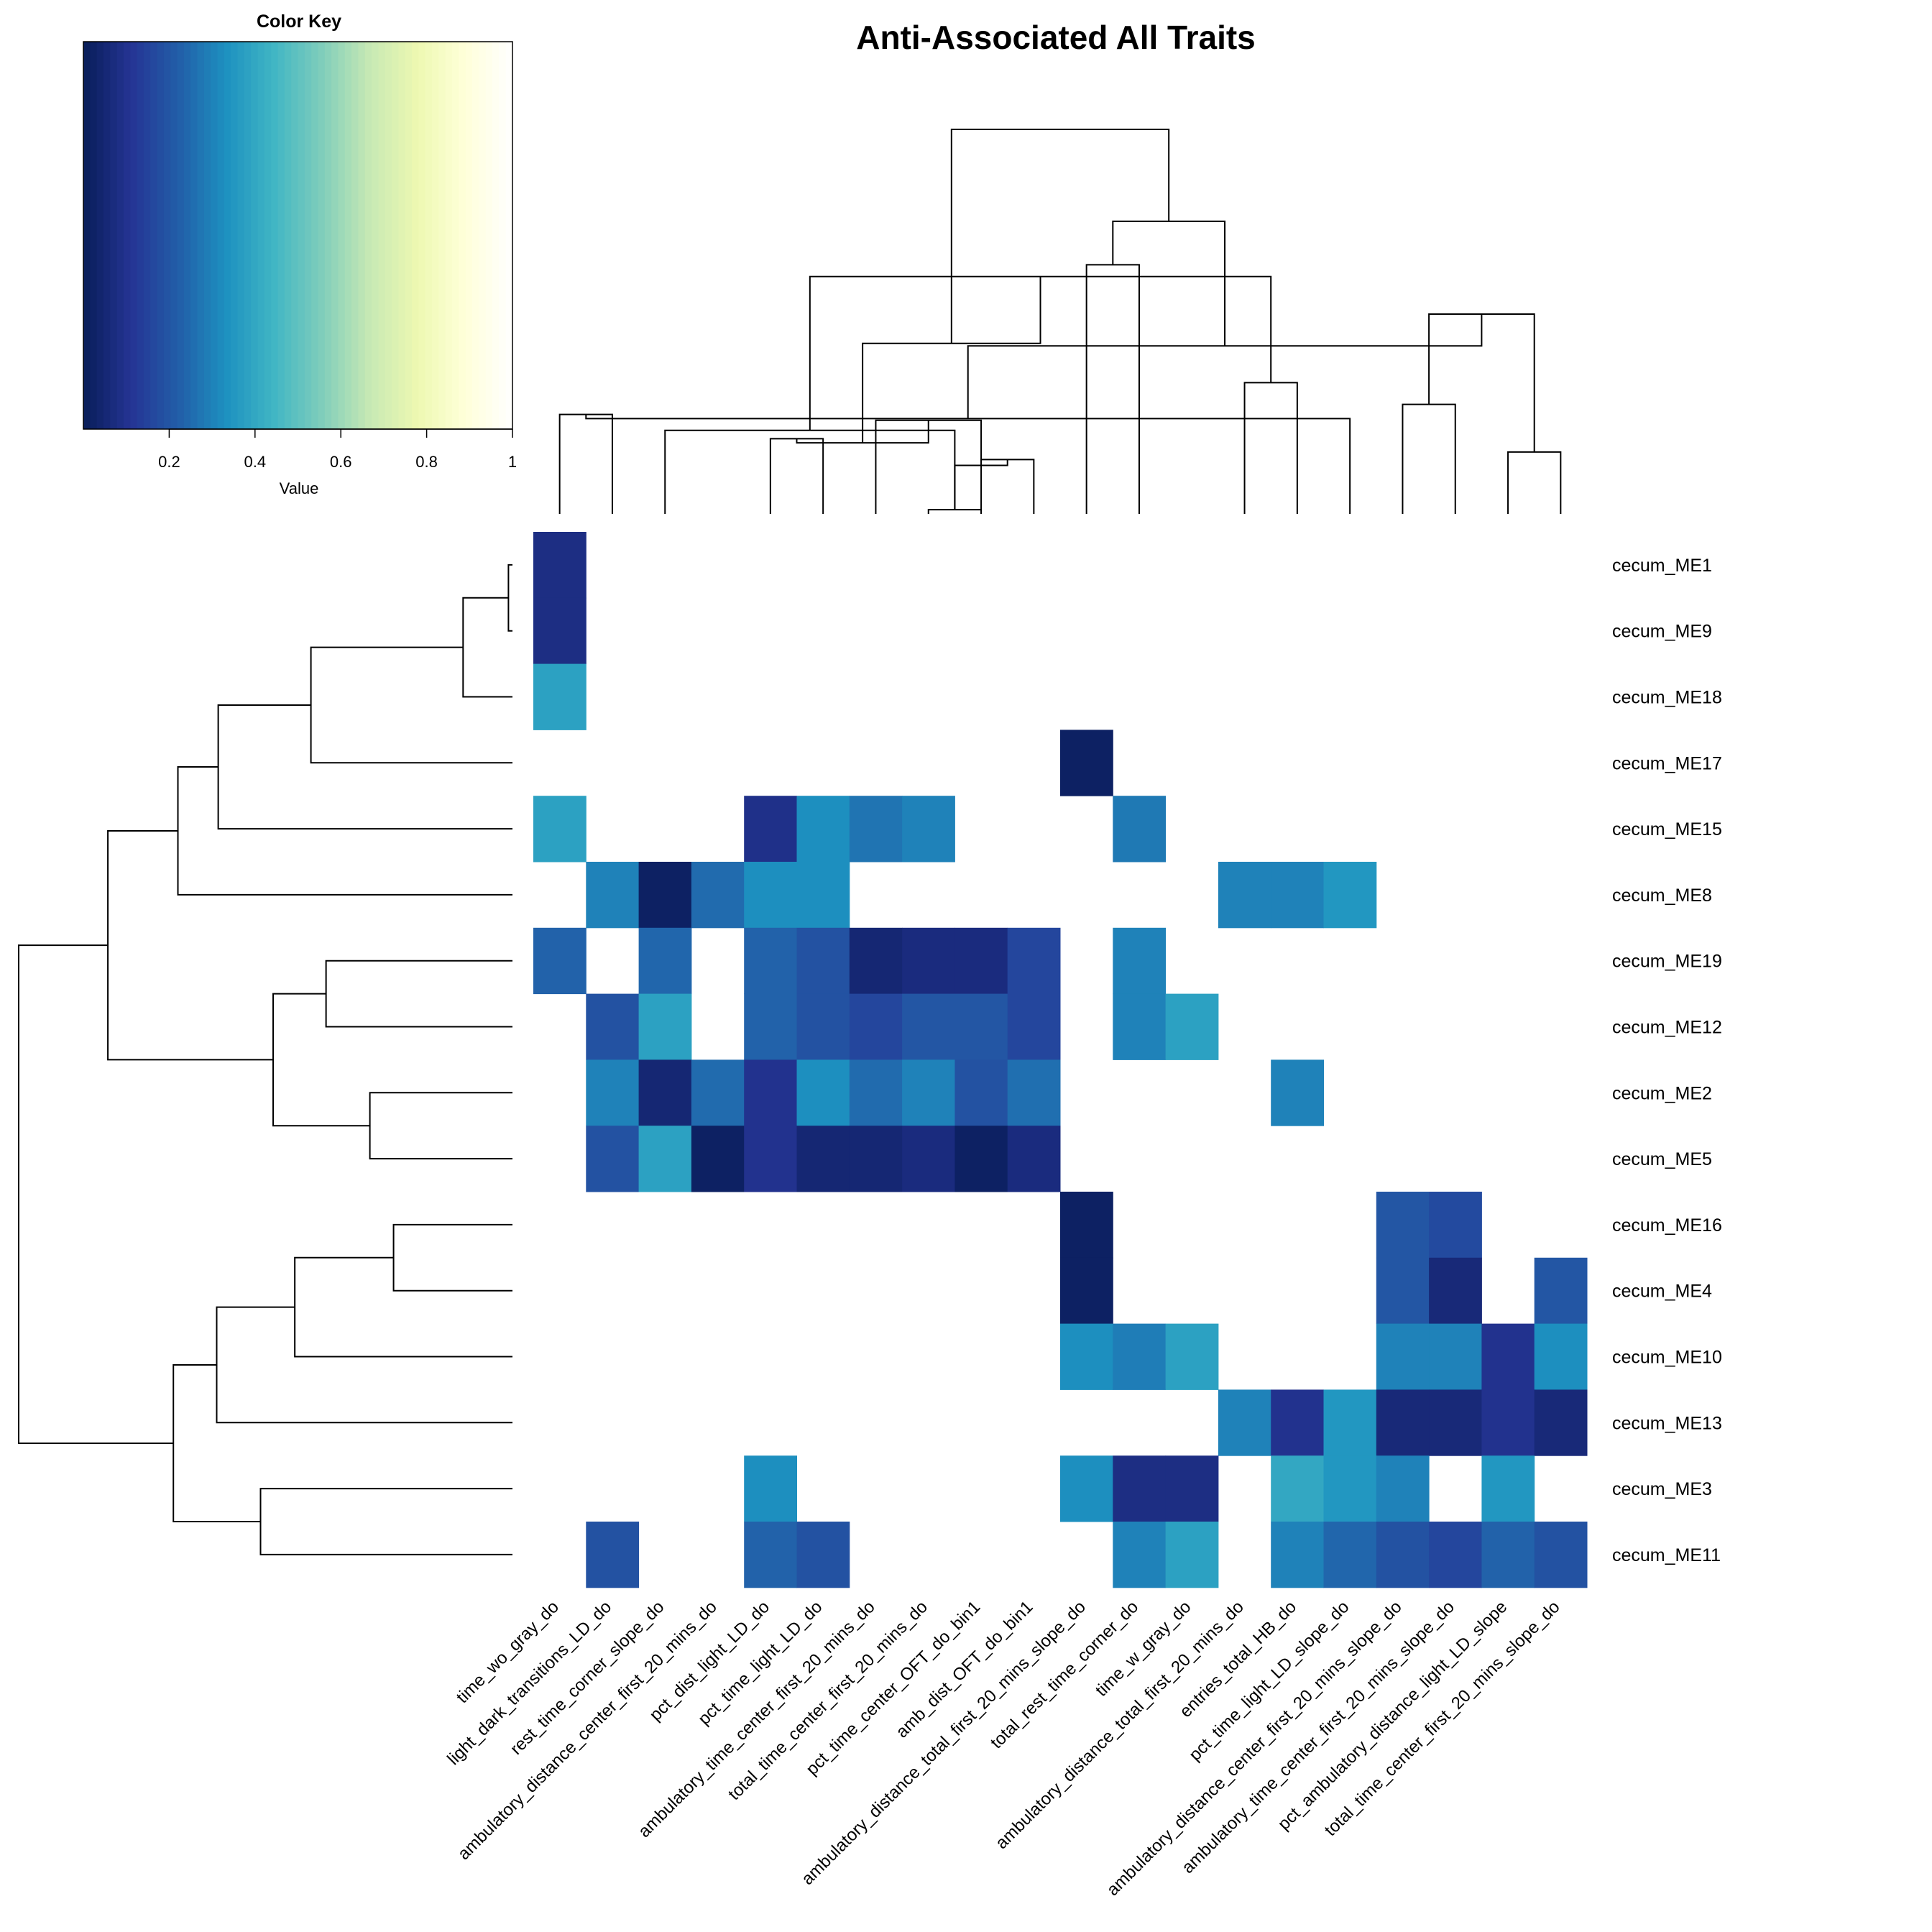  I want to click on row-label: cecum_ME4, so click(1662, 1292).